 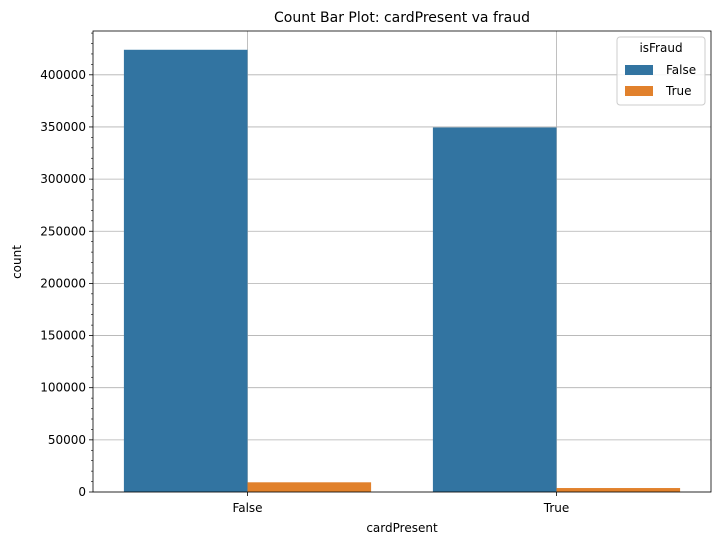 I want to click on y-tick-label: 150000, so click(x=63, y=336).